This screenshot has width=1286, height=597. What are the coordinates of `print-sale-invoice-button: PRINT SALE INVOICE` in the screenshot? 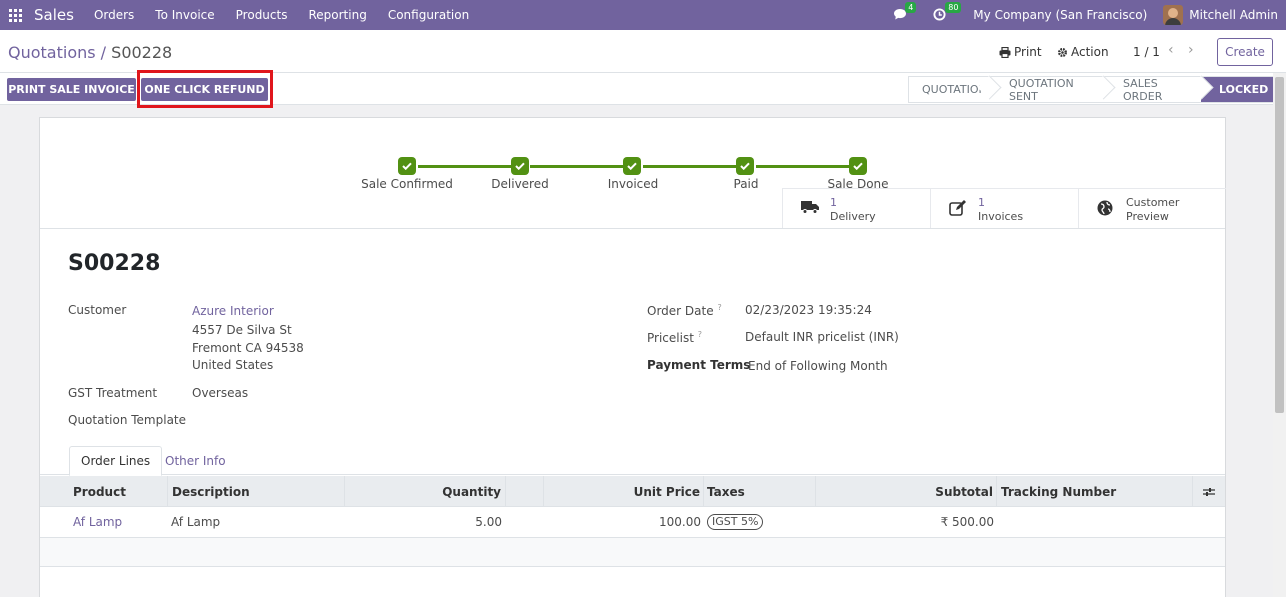 It's located at (71, 89).